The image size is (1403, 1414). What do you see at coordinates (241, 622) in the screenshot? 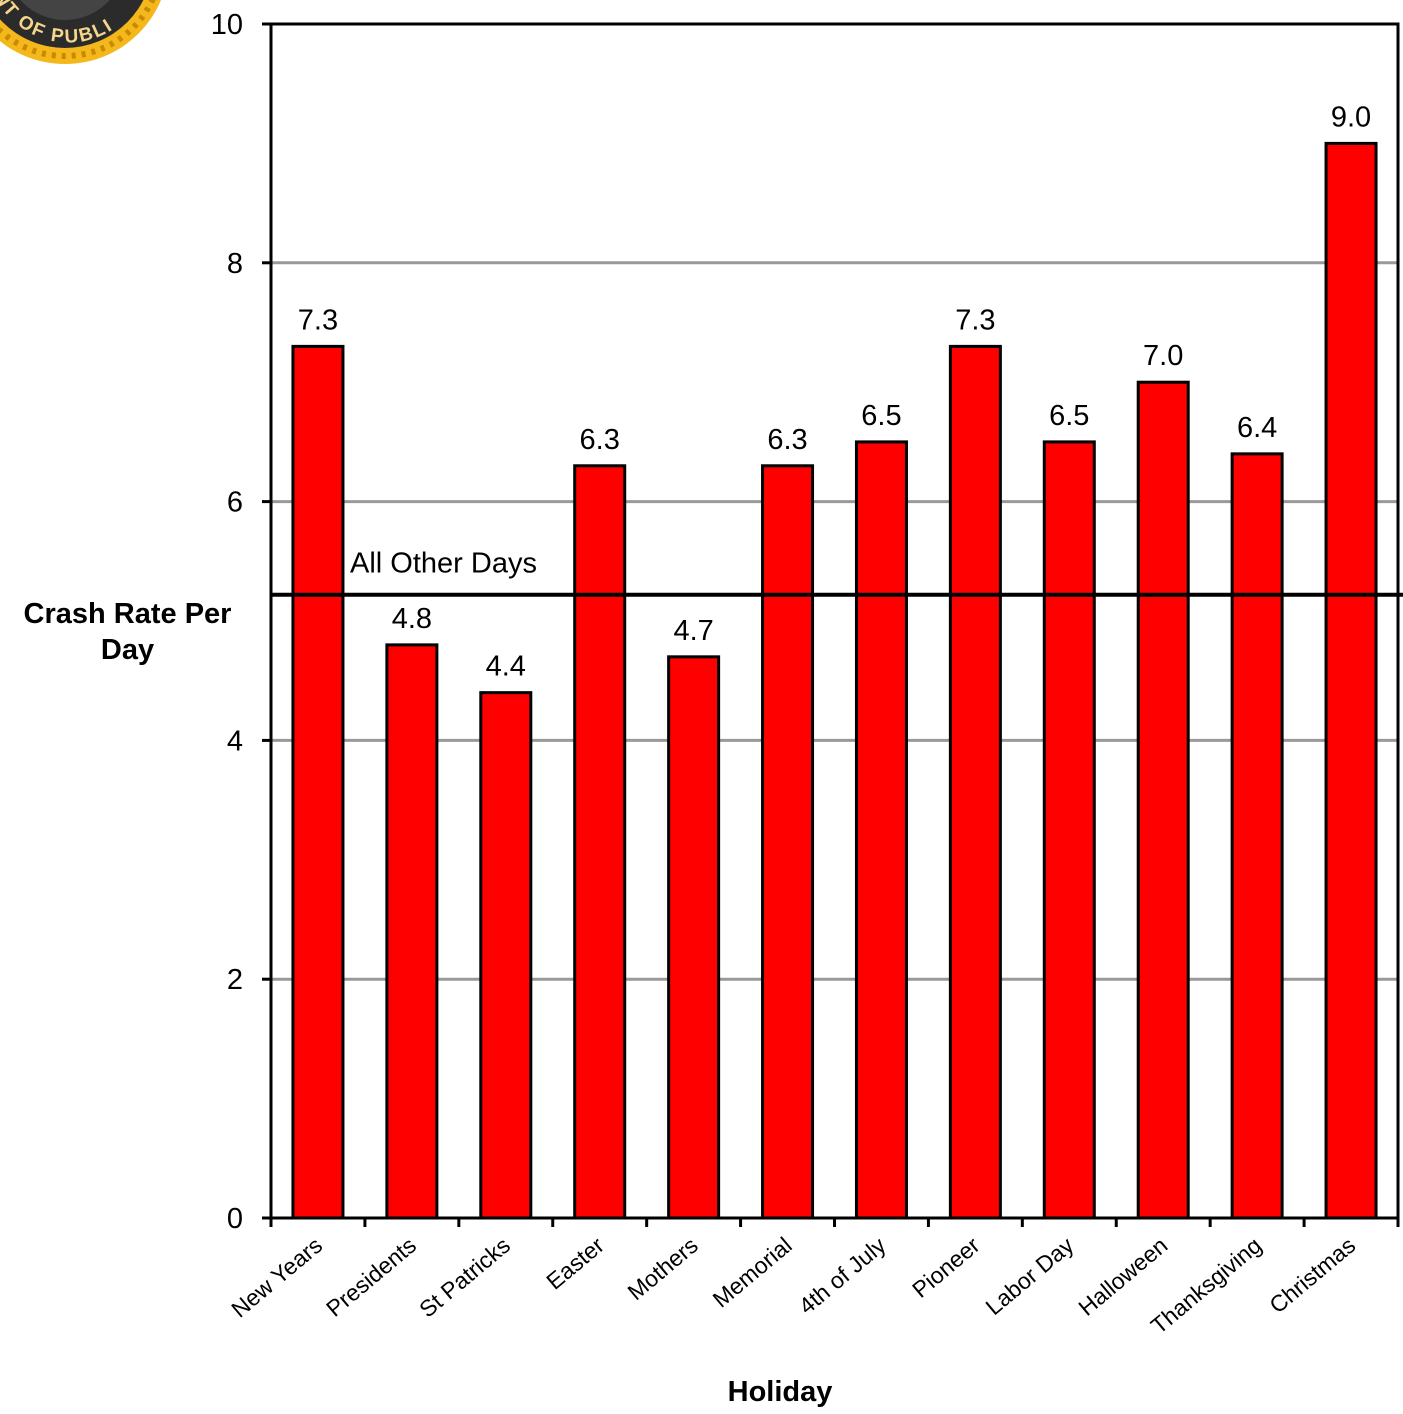
I see `y-axis-ticks: 0 2 4 6 8 10` at bounding box center [241, 622].